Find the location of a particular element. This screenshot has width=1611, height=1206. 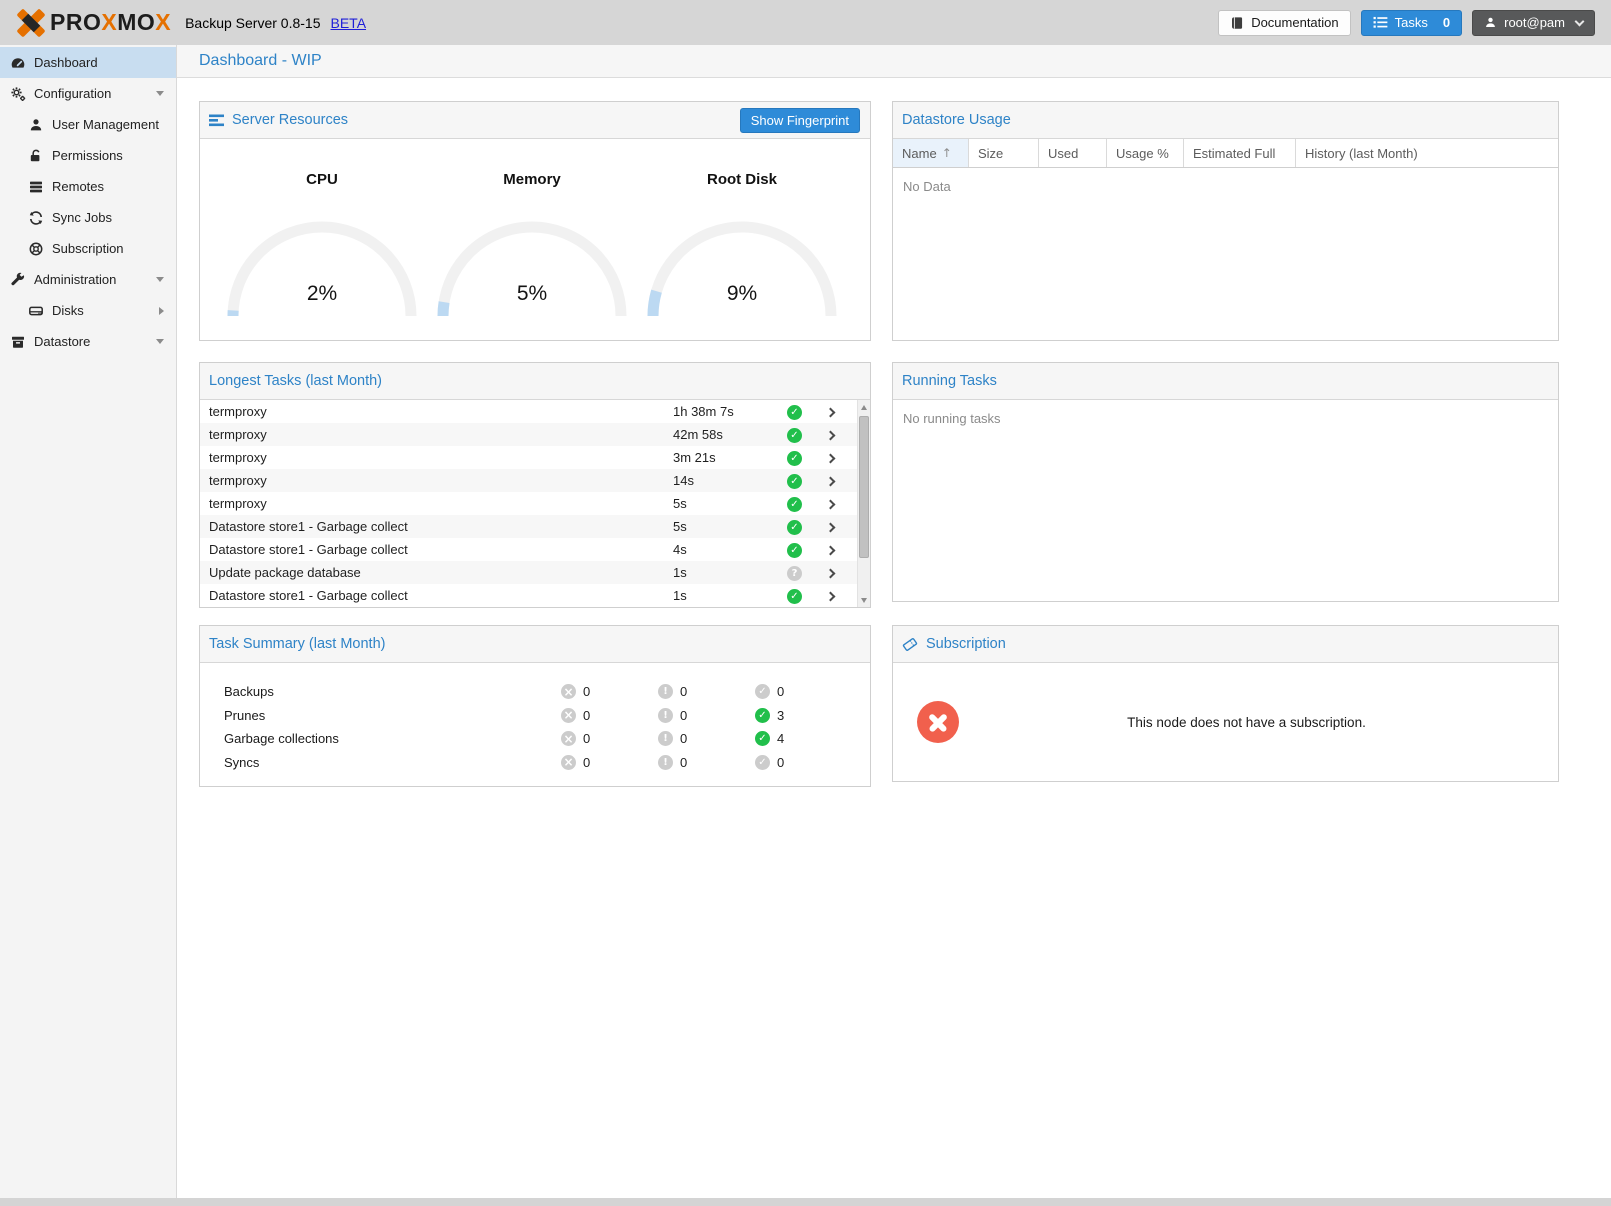

task-duration: 14s is located at coordinates (683, 480).